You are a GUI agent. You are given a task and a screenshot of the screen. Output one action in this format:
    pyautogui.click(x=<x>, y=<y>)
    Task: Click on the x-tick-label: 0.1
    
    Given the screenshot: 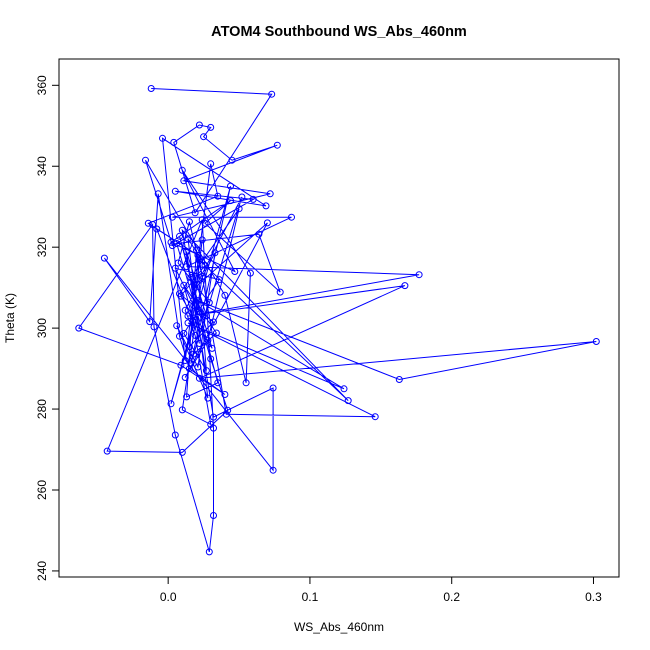 What is the action you would take?
    pyautogui.click(x=310, y=597)
    